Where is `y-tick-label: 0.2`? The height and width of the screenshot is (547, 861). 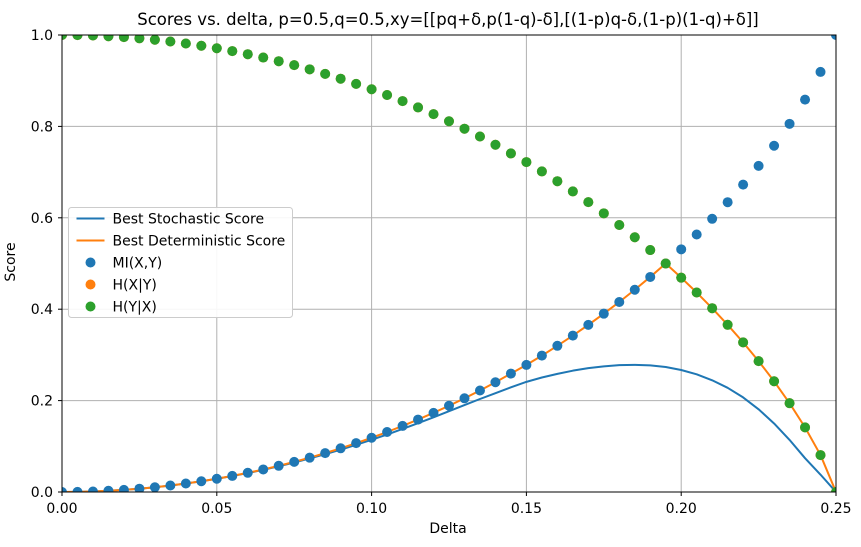 y-tick-label: 0.2 is located at coordinates (42, 402).